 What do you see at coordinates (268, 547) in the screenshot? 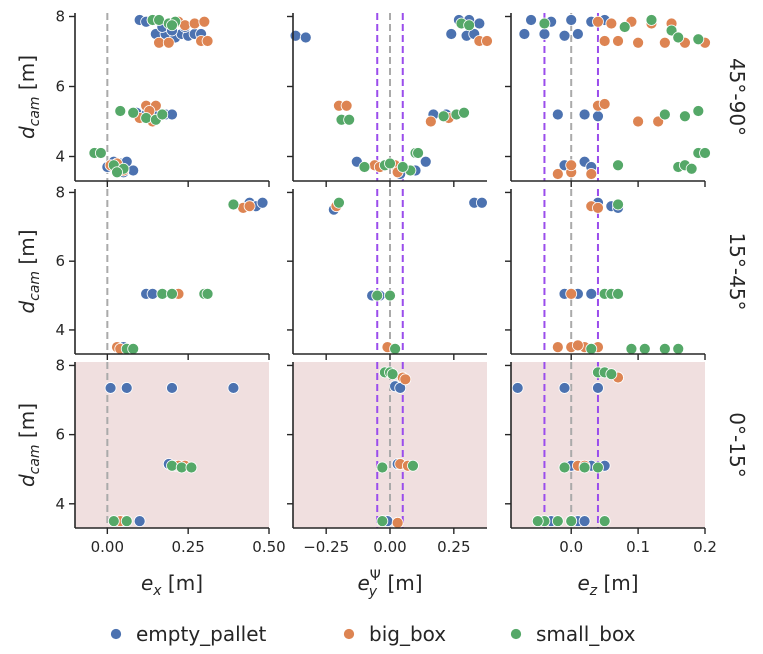
I see `x-tick-label: 0.50` at bounding box center [268, 547].